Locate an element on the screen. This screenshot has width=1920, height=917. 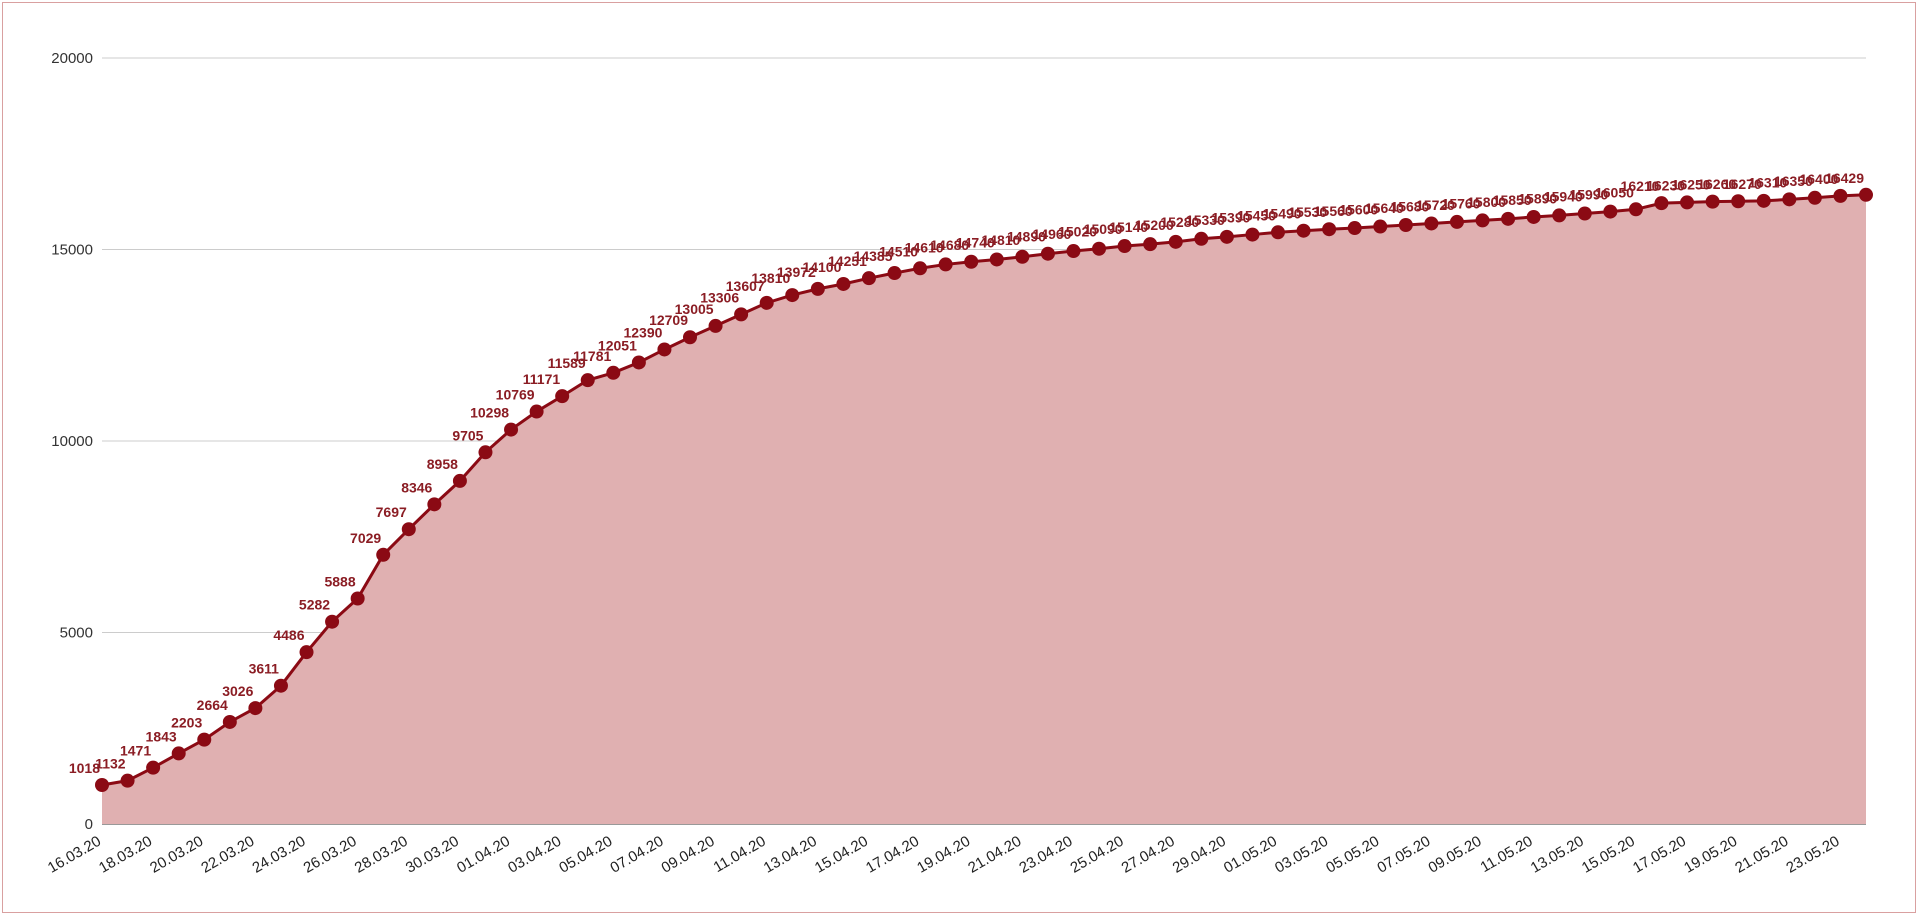
data-label: 15390 is located at coordinates (1230, 218).